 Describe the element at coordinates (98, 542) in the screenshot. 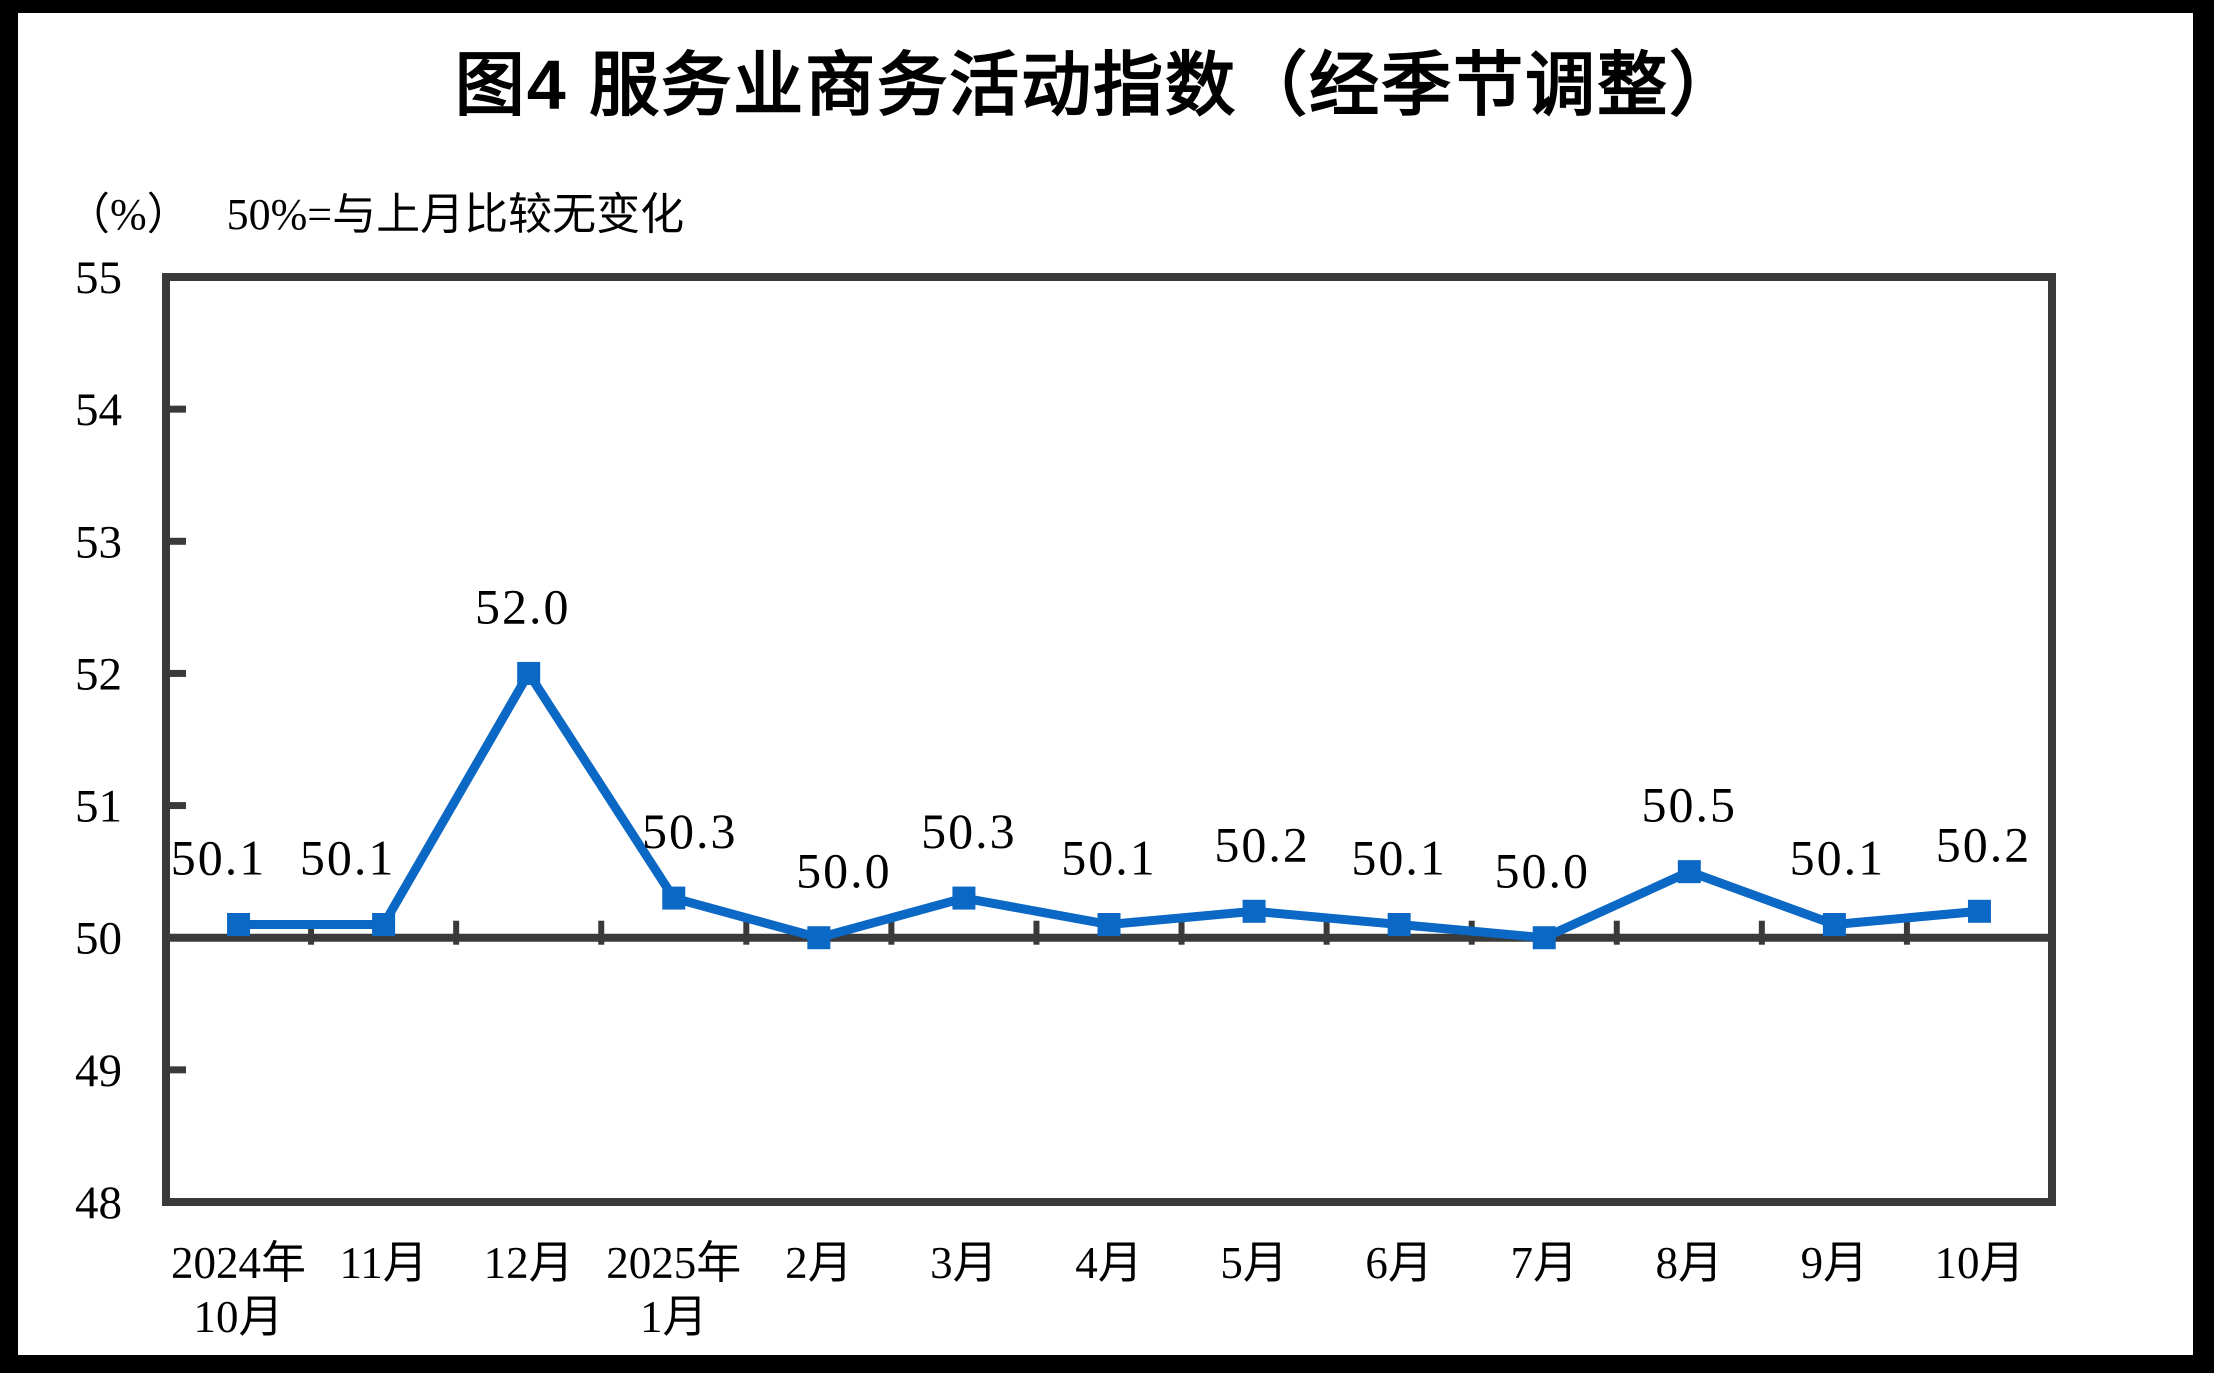

I see `y-axis-tick-label: 53` at that location.